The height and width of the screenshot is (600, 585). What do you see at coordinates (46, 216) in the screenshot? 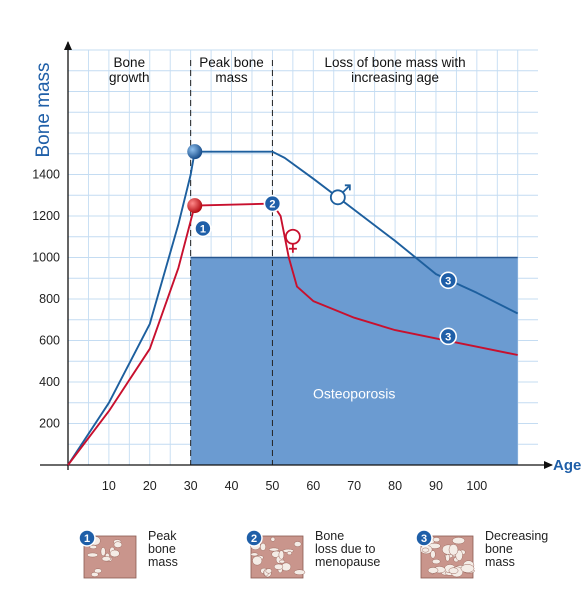
I see `y-tick-label: 1200` at bounding box center [46, 216].